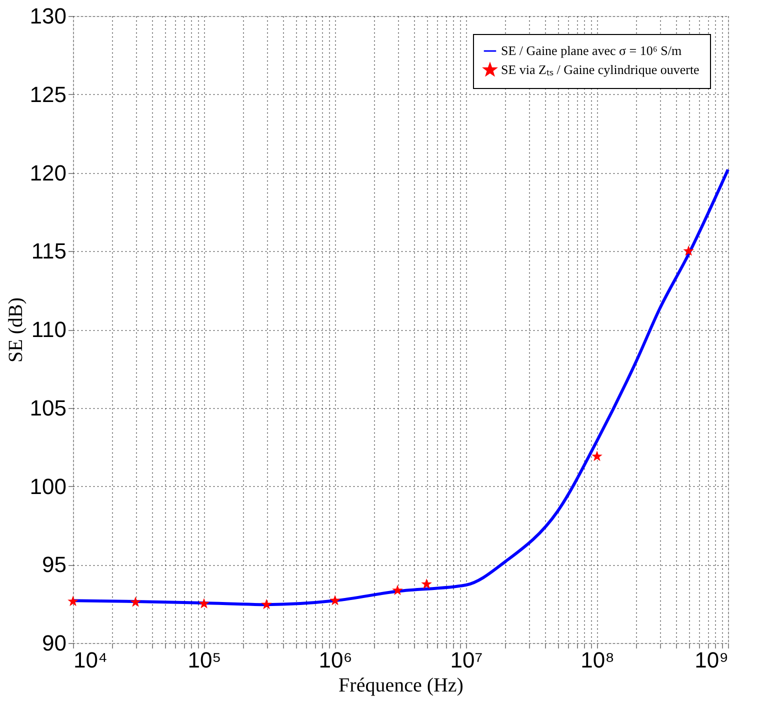 The image size is (775, 715). Describe the element at coordinates (48, 329) in the screenshot. I see `y-tick-label: 110` at that location.